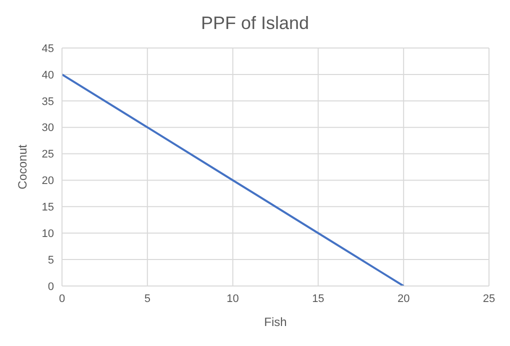 The height and width of the screenshot is (346, 510). I want to click on x-axis-title: Fish, so click(275, 322).